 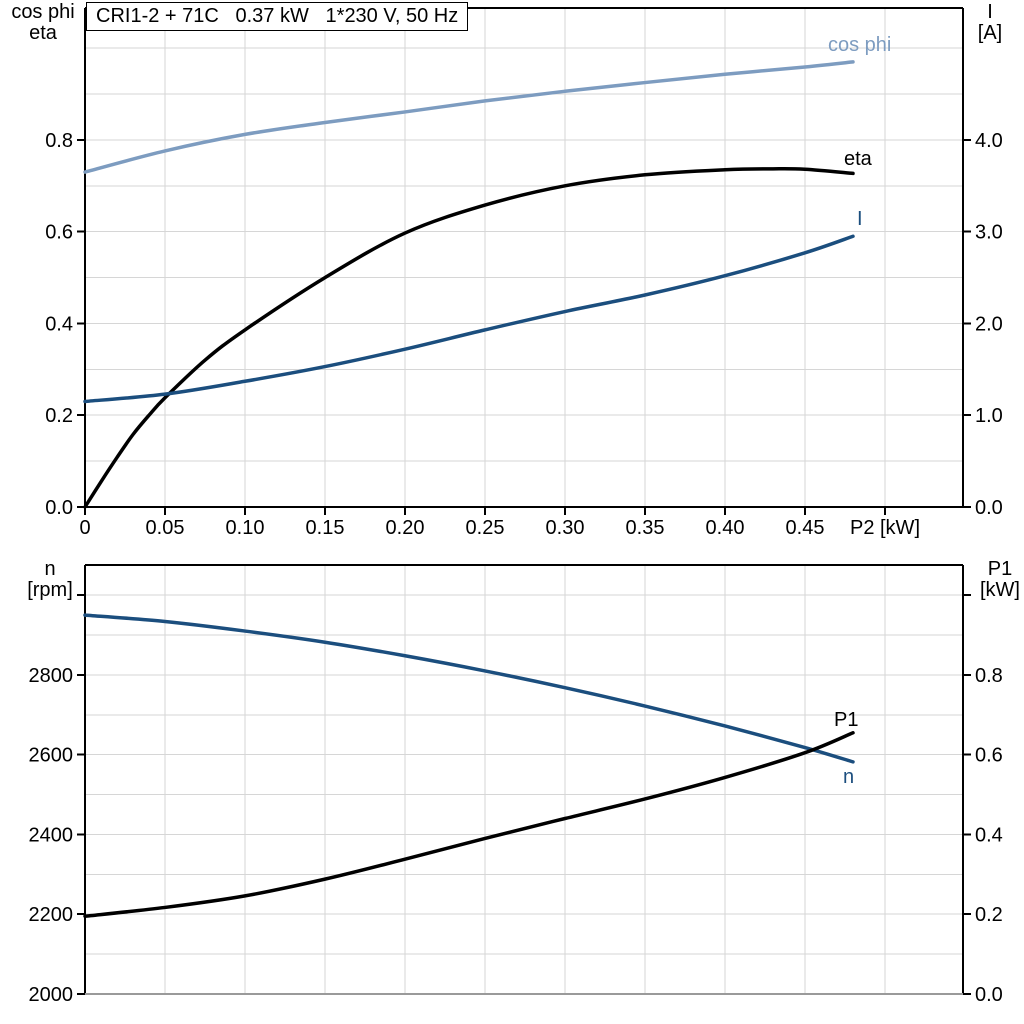 I want to click on bottom-right-axis-label: P1 [kW], so click(x=993, y=580).